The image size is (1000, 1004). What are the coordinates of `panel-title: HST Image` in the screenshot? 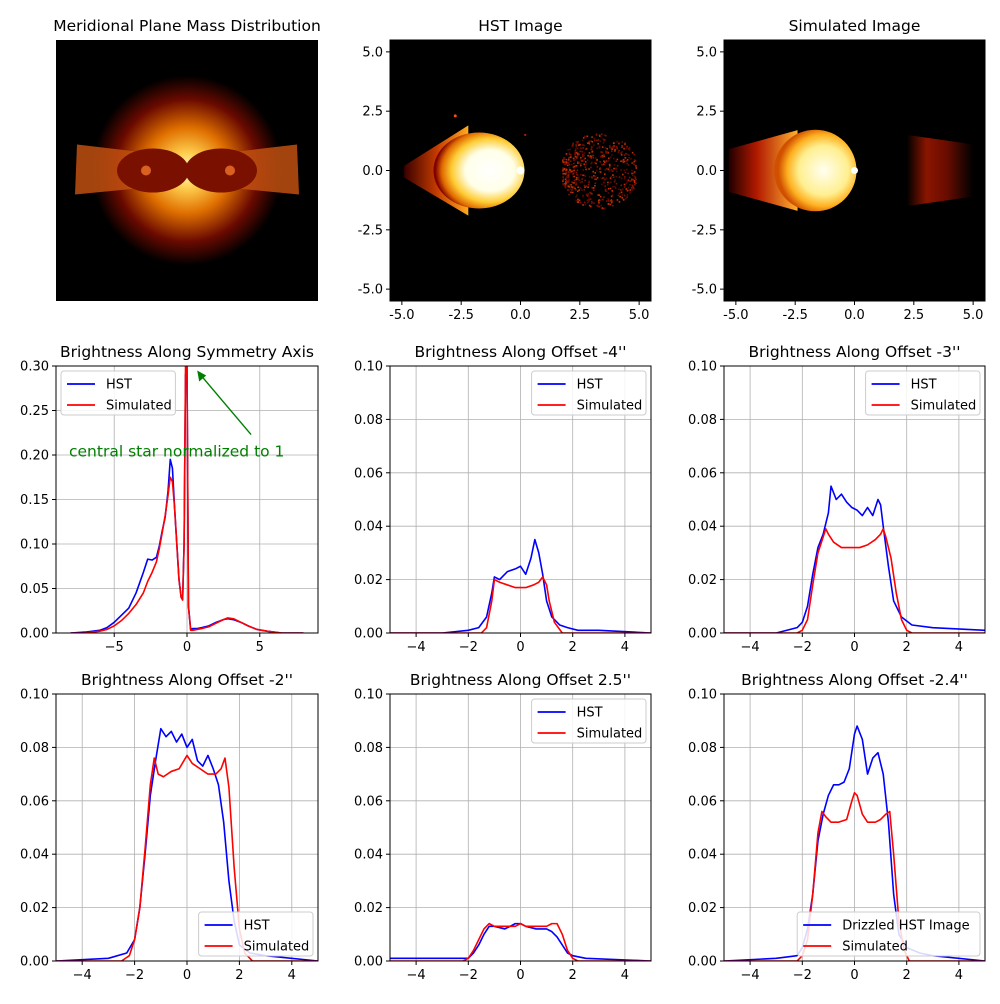 It's located at (520, 26).